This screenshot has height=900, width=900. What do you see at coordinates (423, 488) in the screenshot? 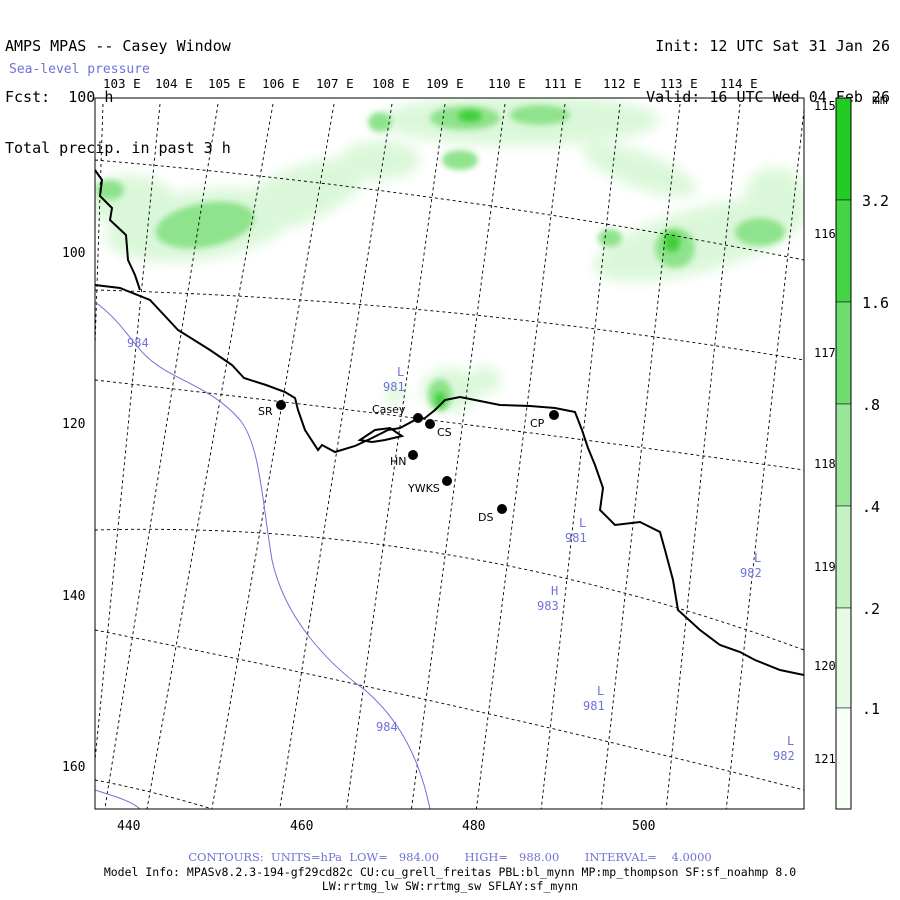
I see `station-label: YWKS` at bounding box center [423, 488].